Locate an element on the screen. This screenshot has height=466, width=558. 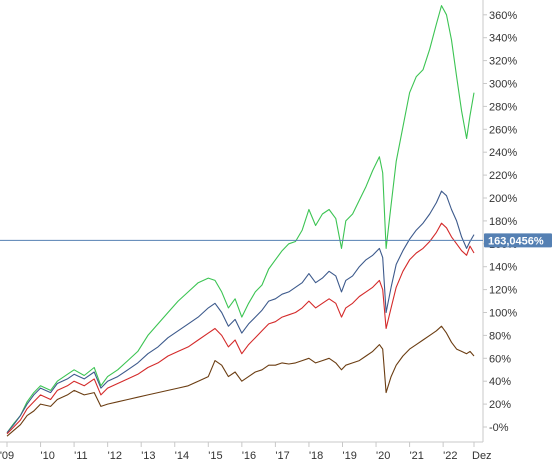
crosshair: 163,0456% is located at coordinates (276, 240).